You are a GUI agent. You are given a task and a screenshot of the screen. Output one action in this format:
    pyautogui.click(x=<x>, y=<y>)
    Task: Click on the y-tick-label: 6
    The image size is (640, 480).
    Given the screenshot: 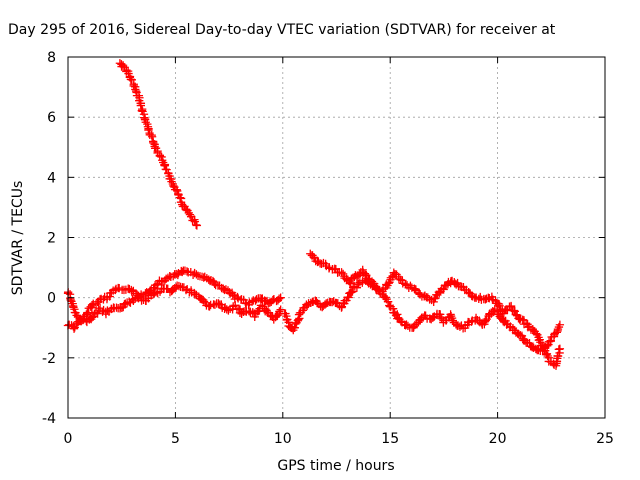 What is the action you would take?
    pyautogui.click(x=51, y=118)
    